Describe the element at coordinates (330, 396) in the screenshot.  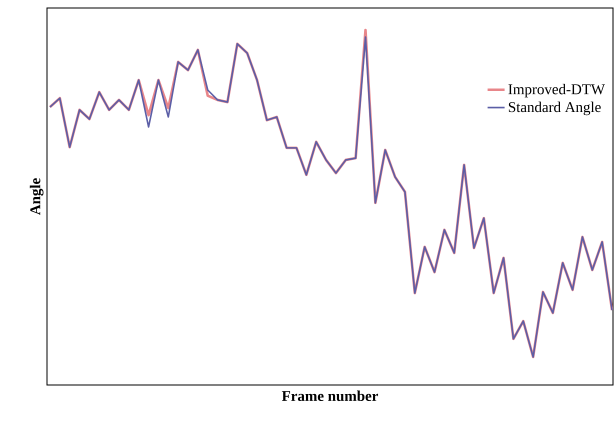
I see `x-axis-title: Frame number` at that location.